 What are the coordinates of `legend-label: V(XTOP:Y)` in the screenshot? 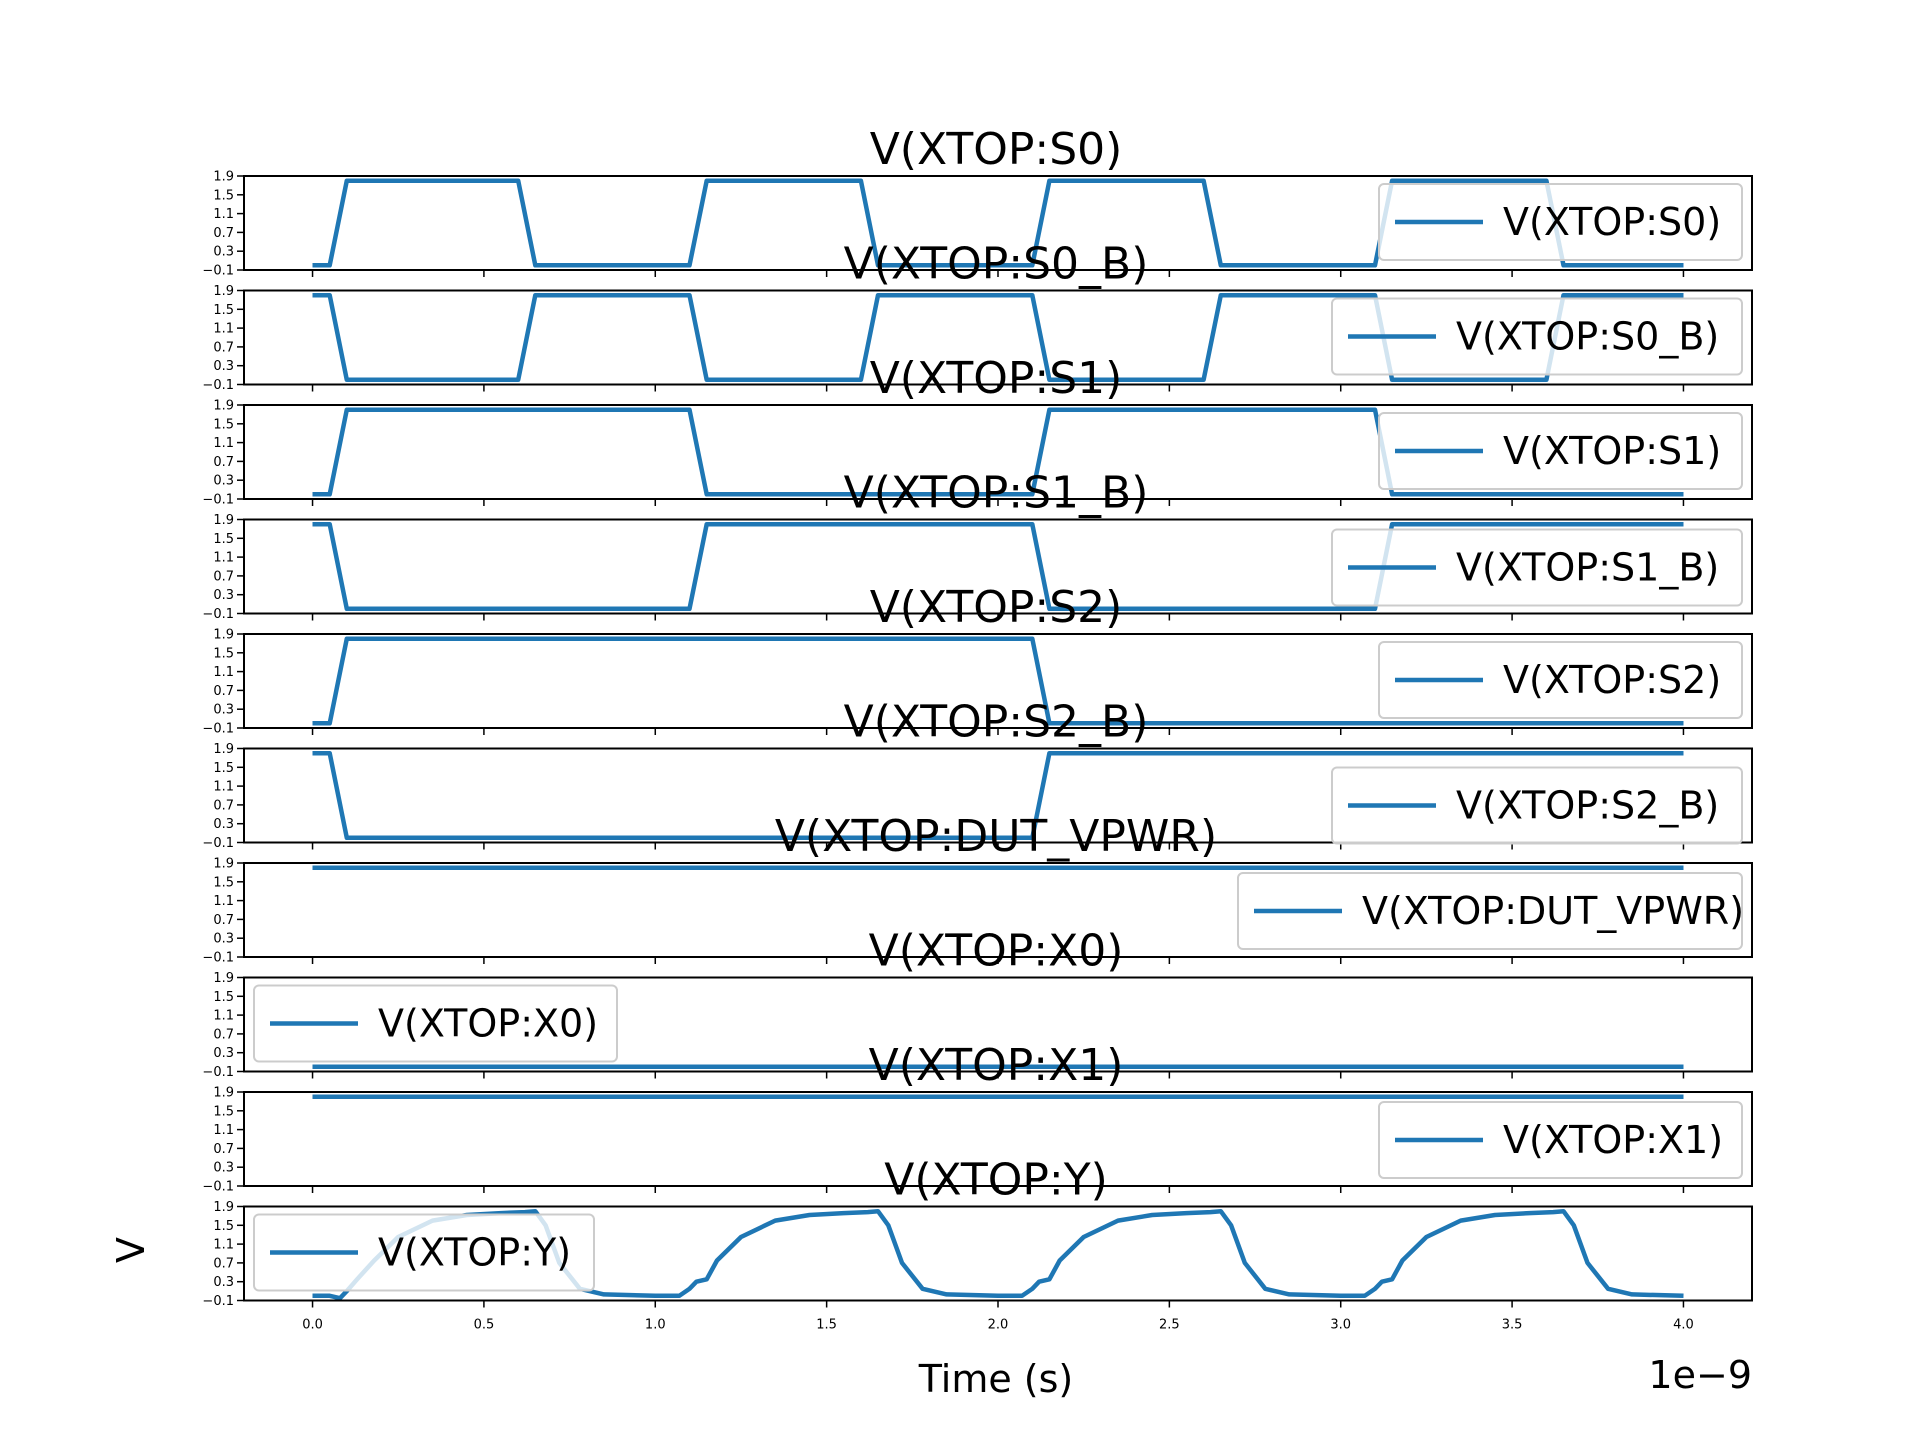 It's located at (474, 1253).